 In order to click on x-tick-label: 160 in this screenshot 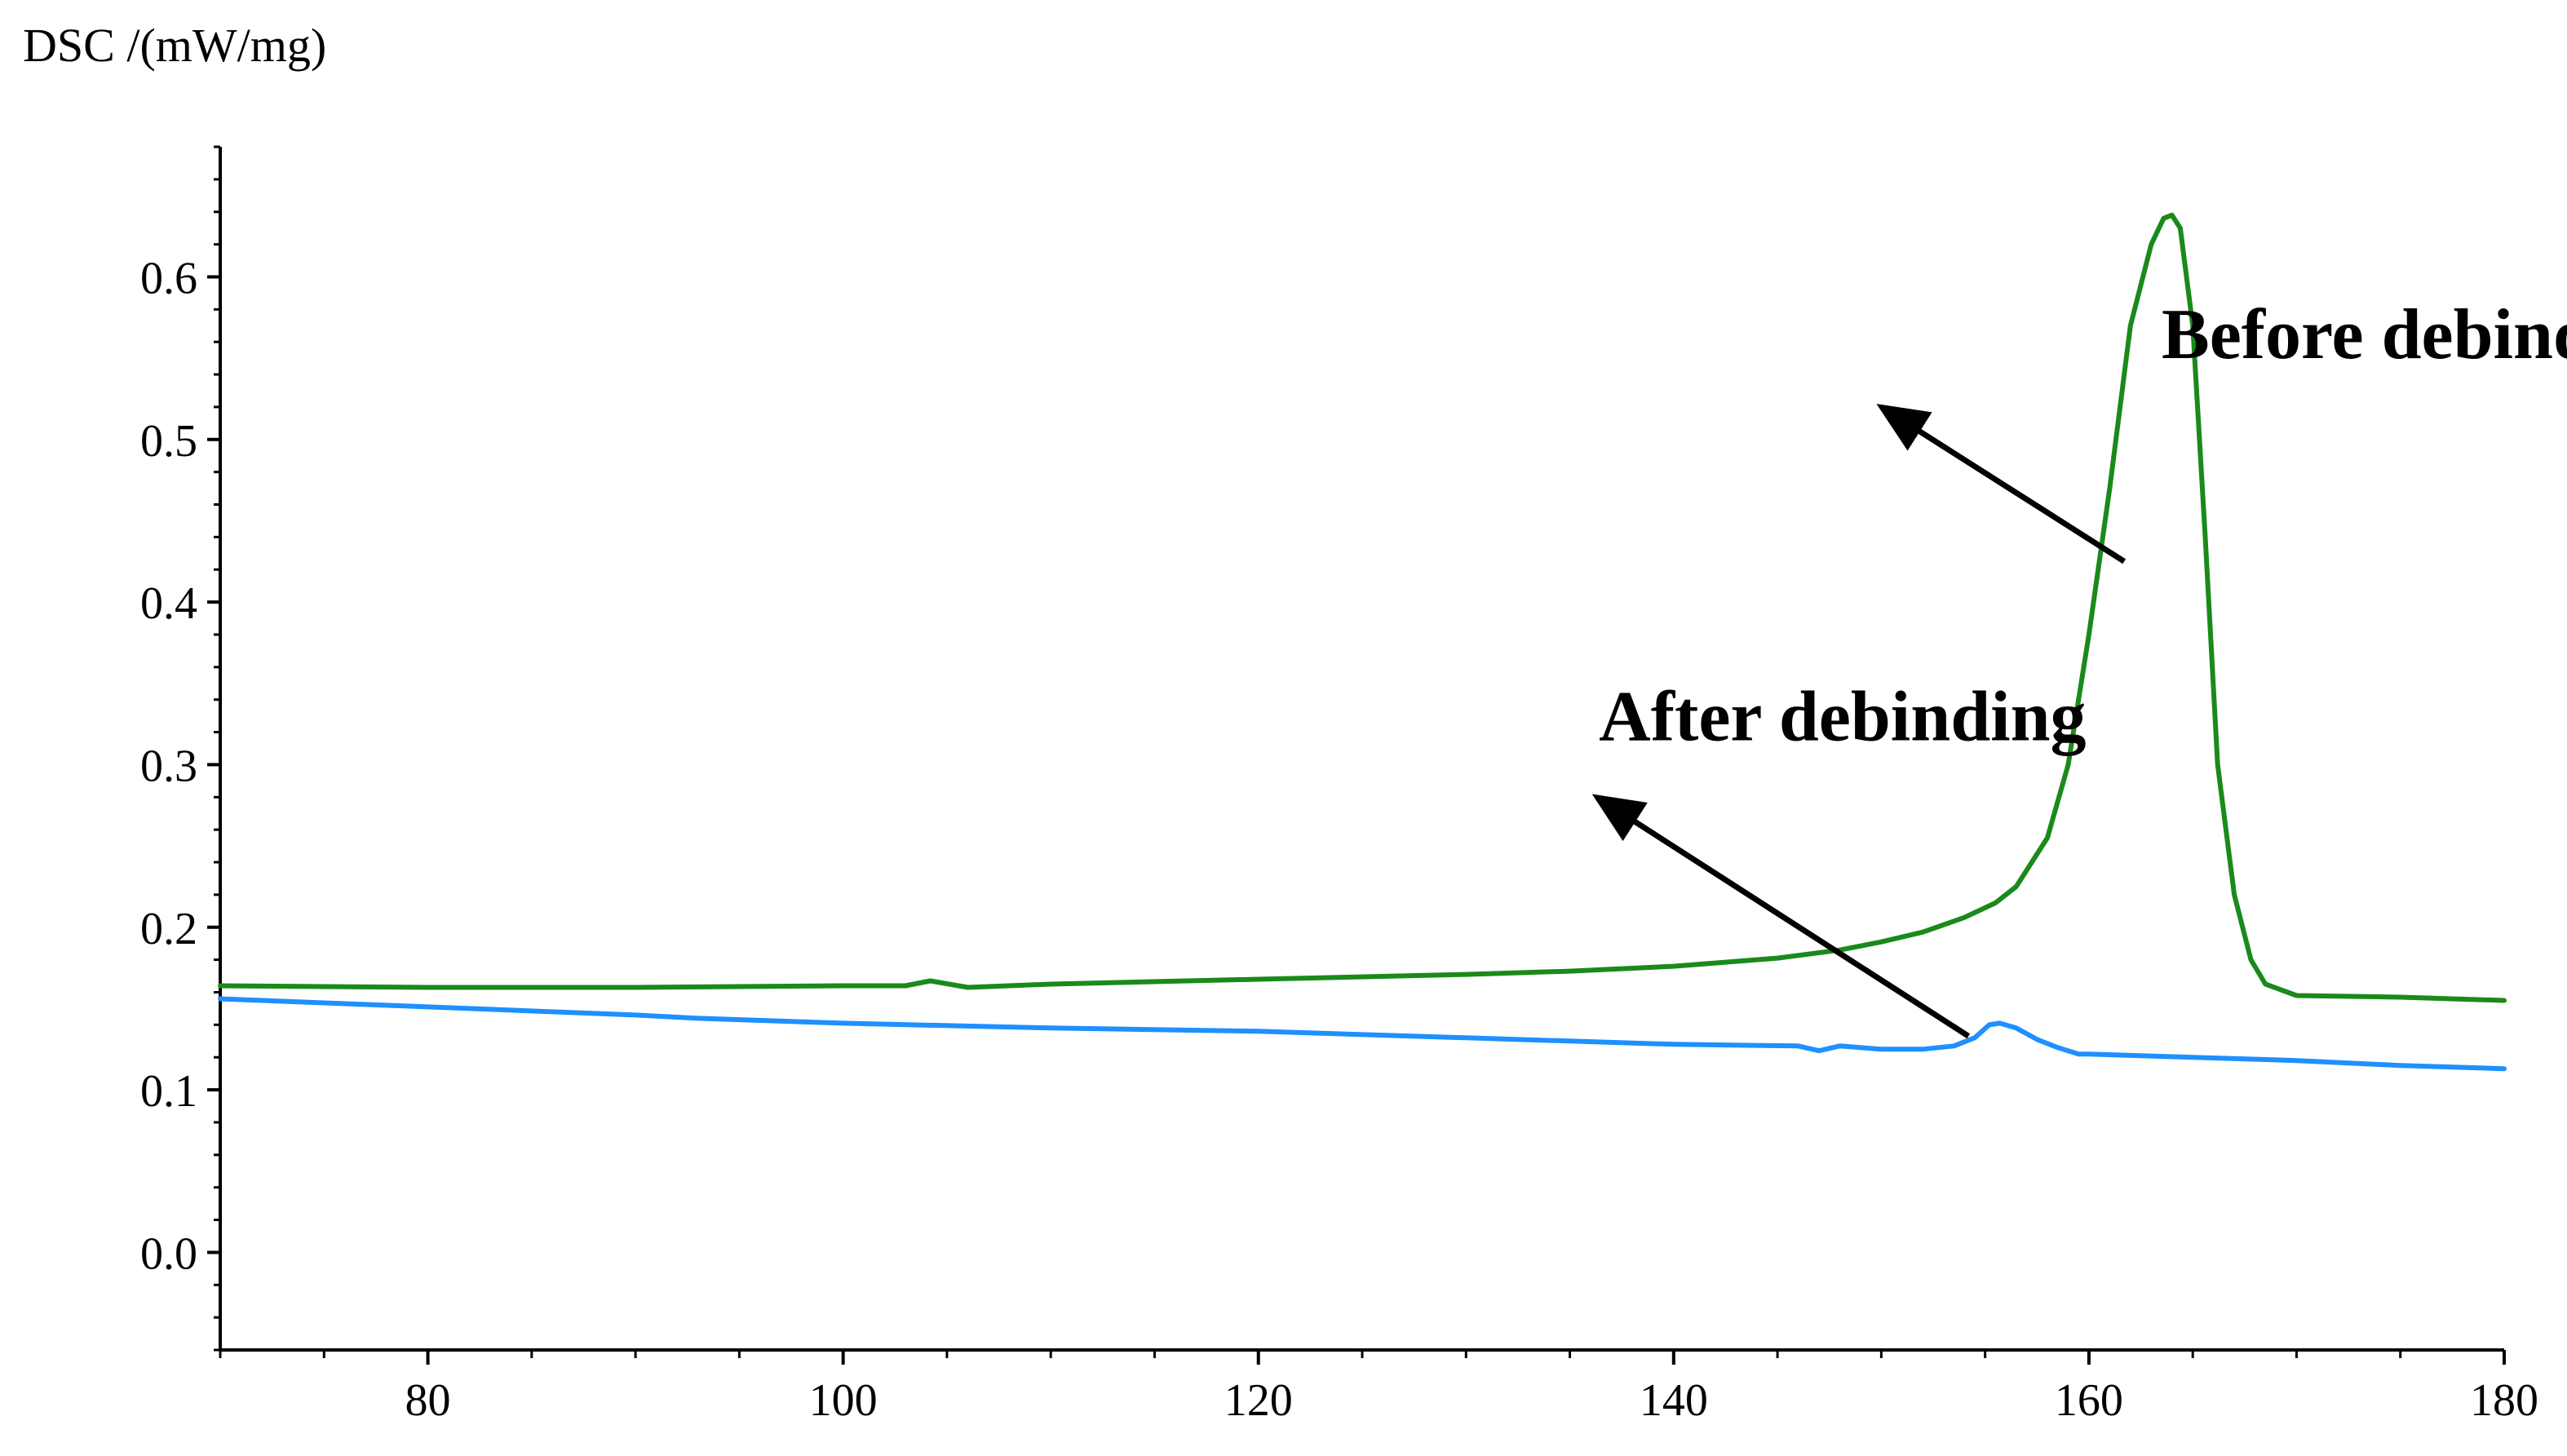, I will do `click(2089, 1400)`.